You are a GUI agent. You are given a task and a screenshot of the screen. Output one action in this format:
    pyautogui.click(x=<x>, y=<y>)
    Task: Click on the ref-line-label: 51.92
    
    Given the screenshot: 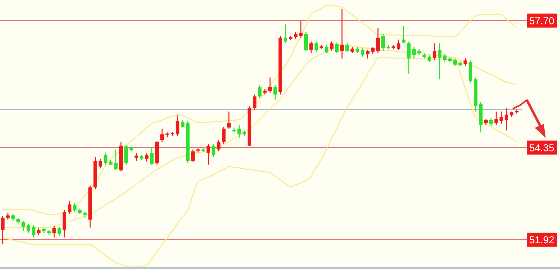 What is the action you would take?
    pyautogui.click(x=542, y=240)
    